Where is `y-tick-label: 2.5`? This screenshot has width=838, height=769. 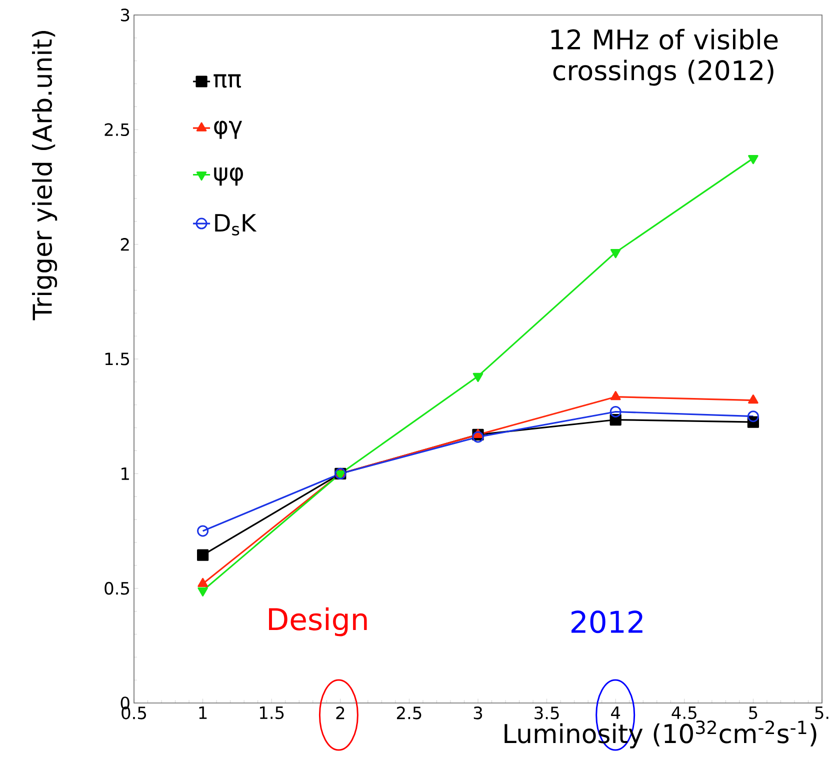 y-tick-label: 2.5 is located at coordinates (116, 129).